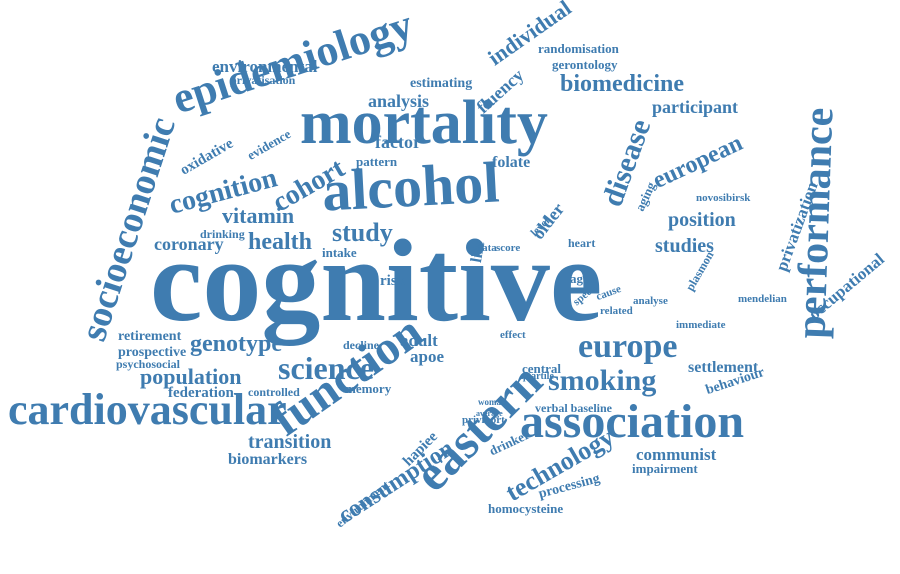  I want to click on word-health: health, so click(280, 242).